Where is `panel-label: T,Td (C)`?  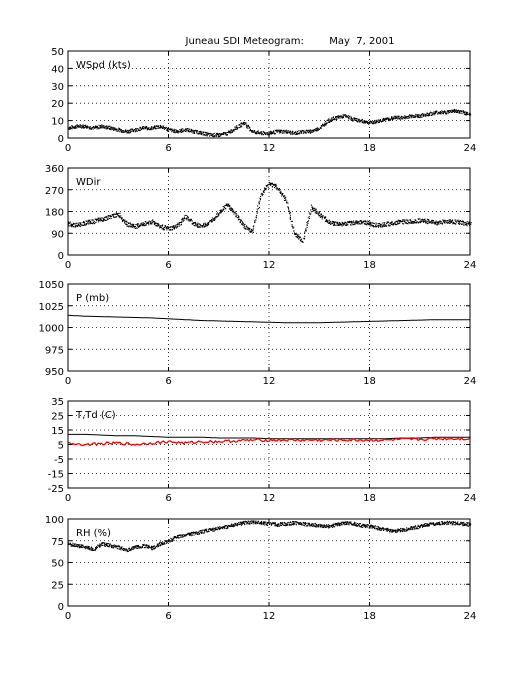
panel-label: T,Td (C) is located at coordinates (95, 415).